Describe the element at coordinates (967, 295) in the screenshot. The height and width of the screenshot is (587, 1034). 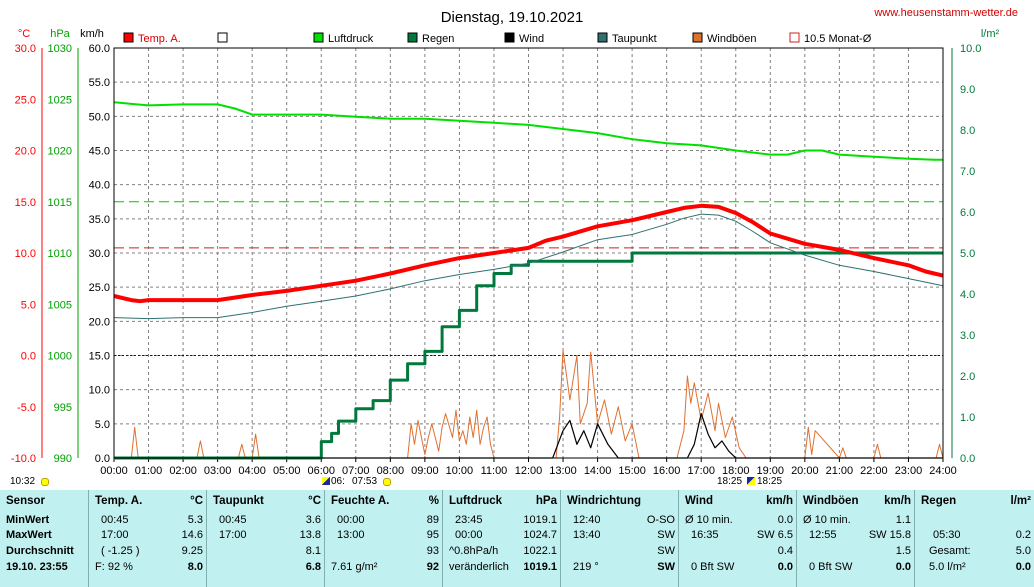
I see `rain-axis-tick: 4.0` at that location.